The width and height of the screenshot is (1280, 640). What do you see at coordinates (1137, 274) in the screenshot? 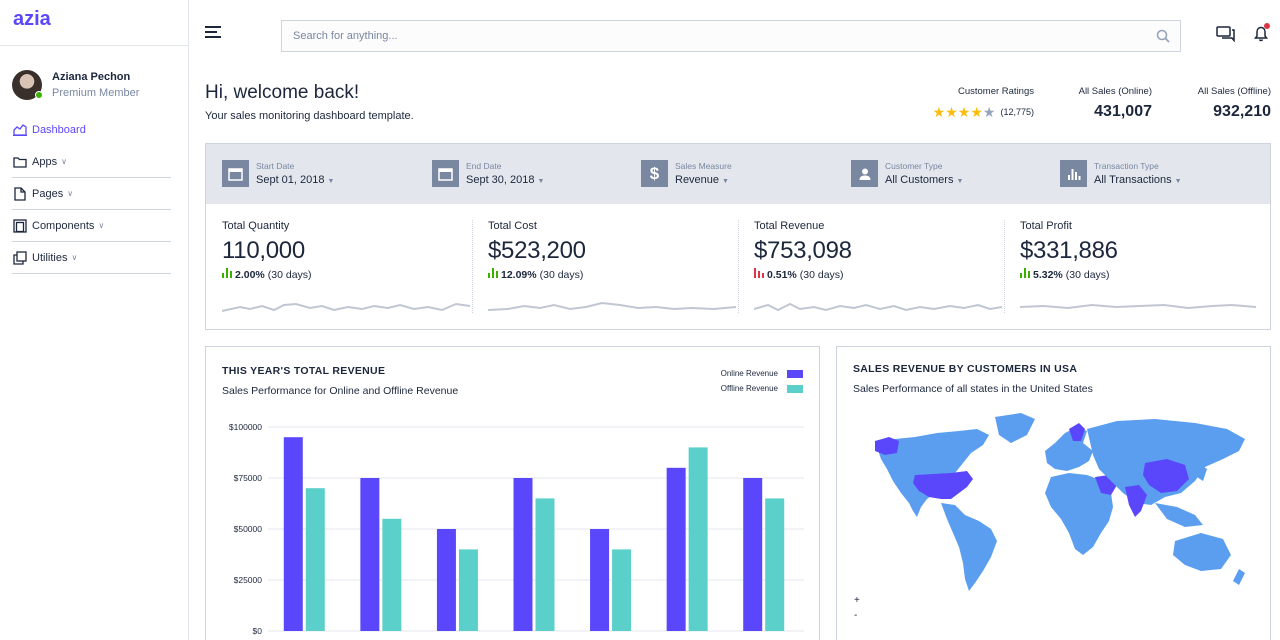
I see `kpi-change: 5.32% (30 days)` at bounding box center [1137, 274].